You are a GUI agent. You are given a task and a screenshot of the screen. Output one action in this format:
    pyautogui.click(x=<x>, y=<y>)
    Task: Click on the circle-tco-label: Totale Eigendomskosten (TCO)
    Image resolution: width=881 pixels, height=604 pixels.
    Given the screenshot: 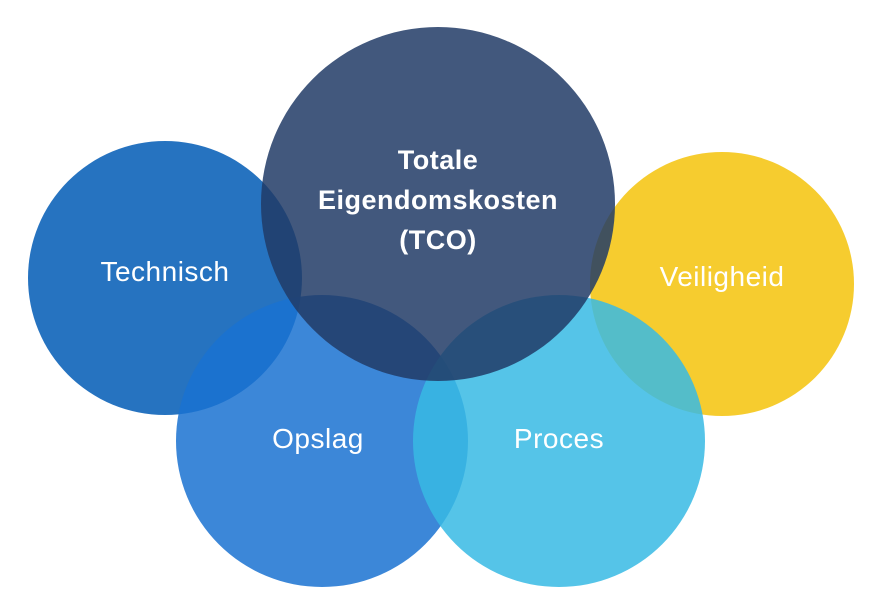 What is the action you would take?
    pyautogui.click(x=438, y=200)
    